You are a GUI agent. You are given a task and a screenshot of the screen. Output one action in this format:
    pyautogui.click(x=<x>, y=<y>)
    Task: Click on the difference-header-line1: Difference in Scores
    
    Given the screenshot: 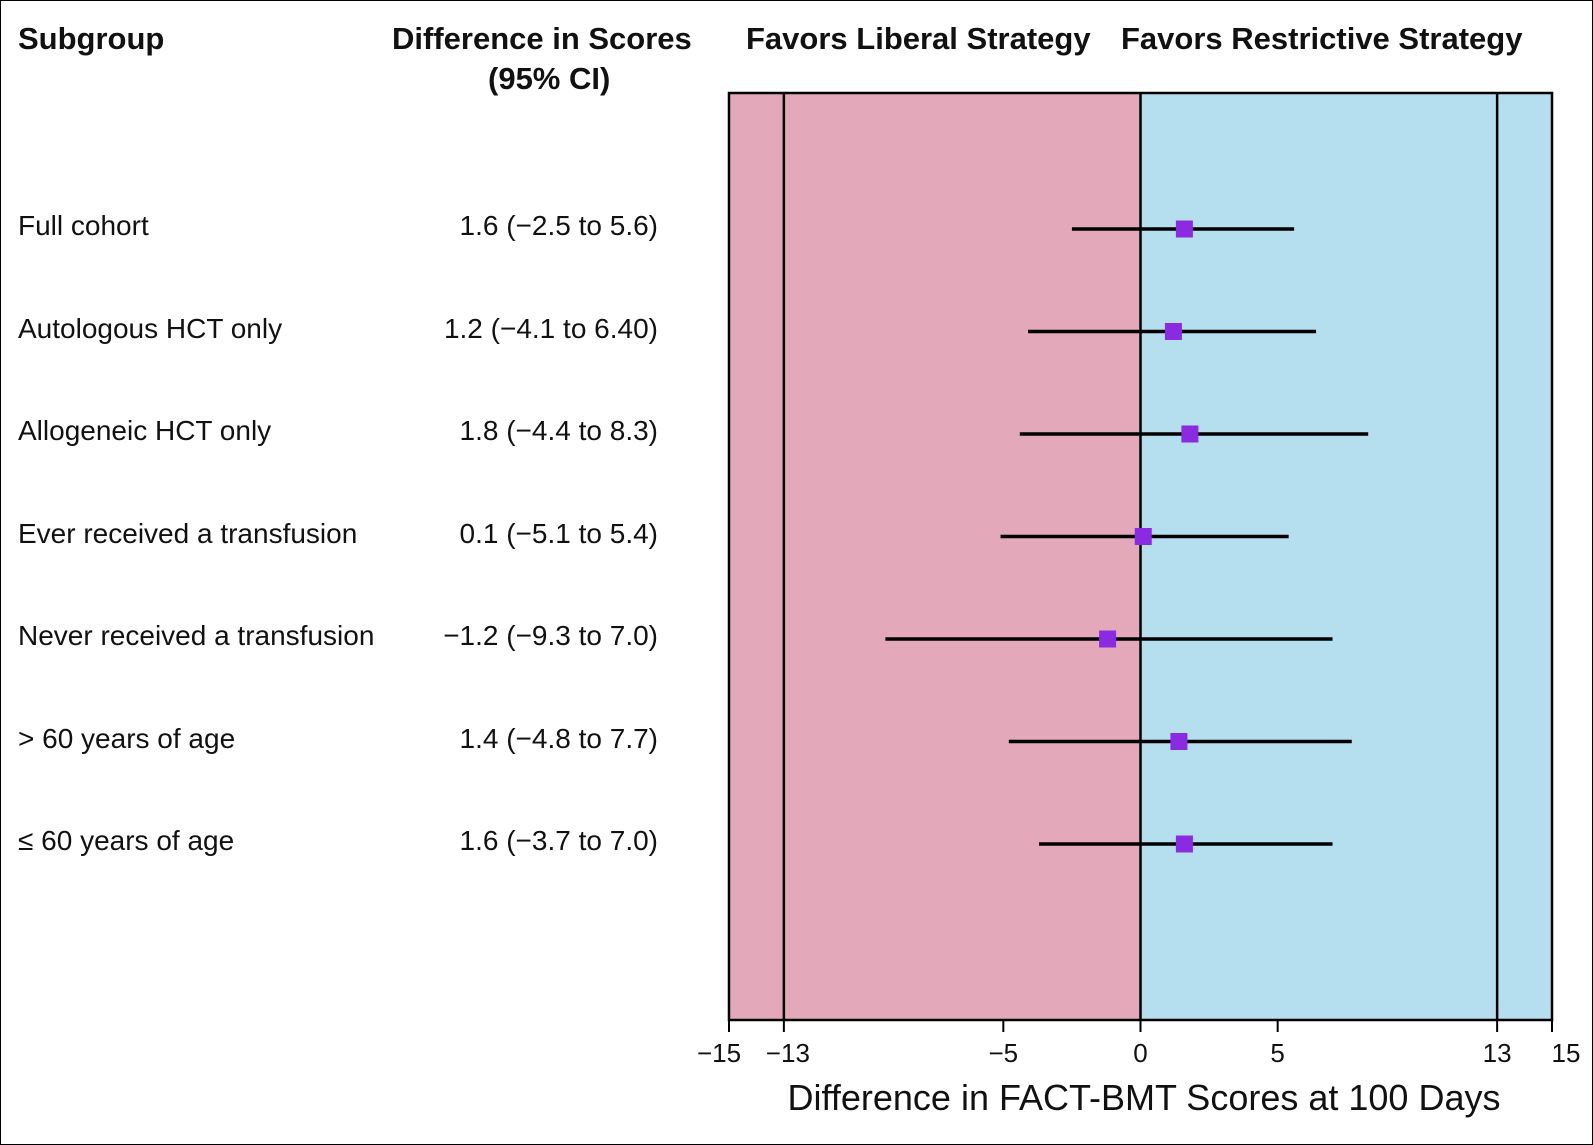 What is the action you would take?
    pyautogui.click(x=542, y=38)
    